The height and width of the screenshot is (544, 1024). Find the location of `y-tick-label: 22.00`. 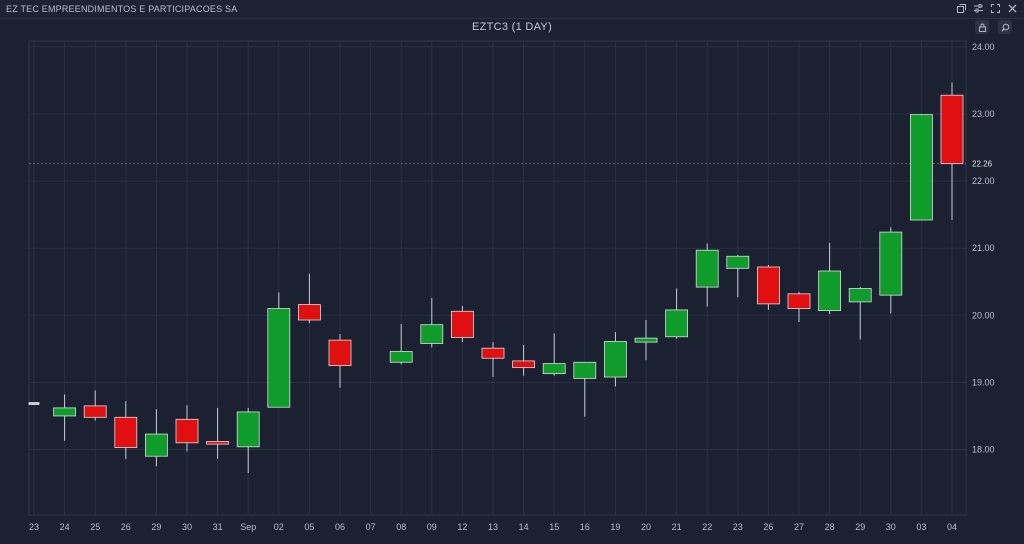

y-tick-label: 22.00 is located at coordinates (983, 181).